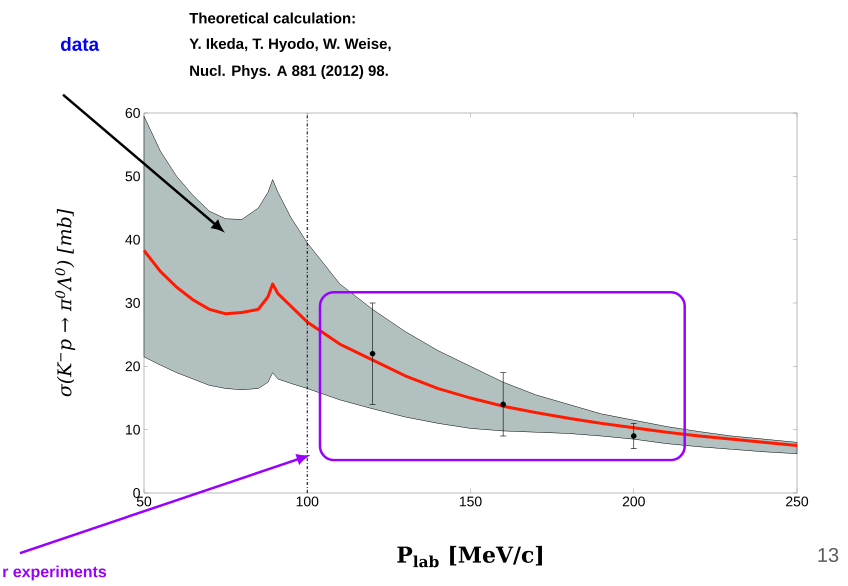 The width and height of the screenshot is (848, 586). I want to click on y-tick-label: 40, so click(132, 239).